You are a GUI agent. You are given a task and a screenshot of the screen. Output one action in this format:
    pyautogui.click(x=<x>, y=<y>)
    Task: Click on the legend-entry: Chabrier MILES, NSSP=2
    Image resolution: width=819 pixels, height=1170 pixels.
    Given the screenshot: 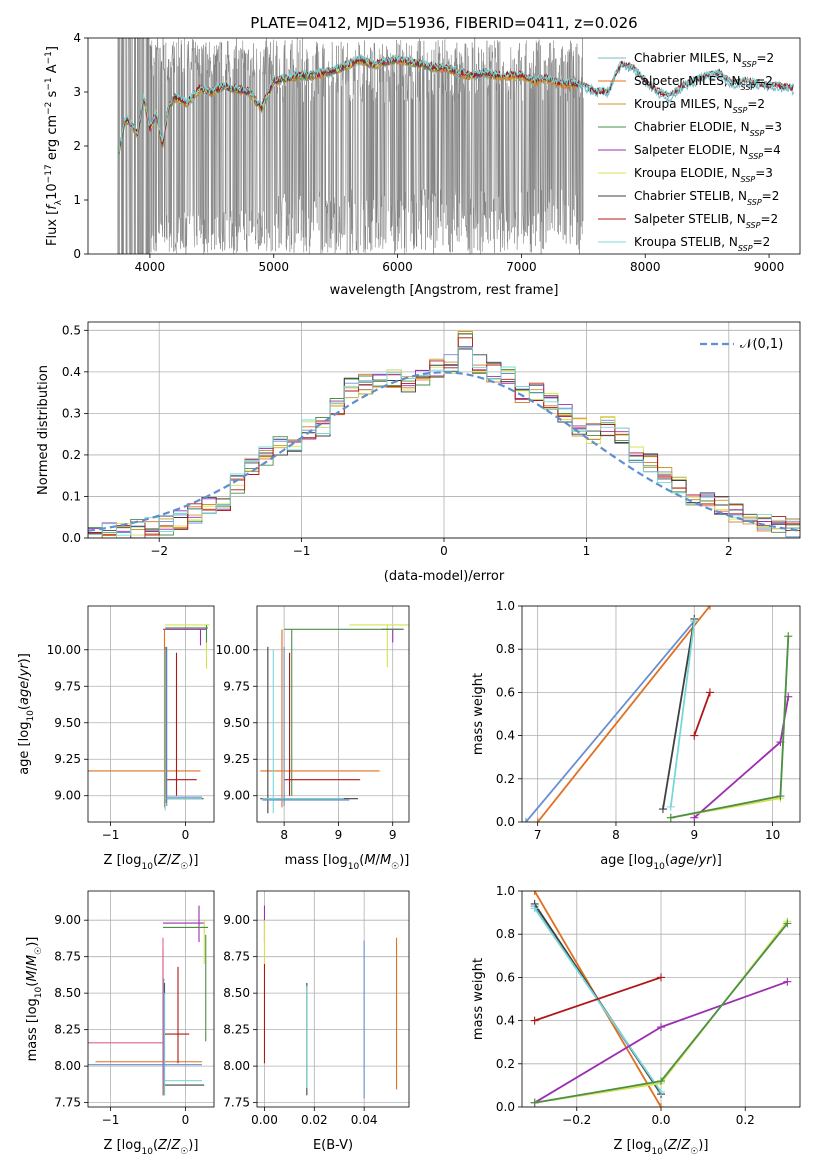 What is the action you would take?
    pyautogui.click(x=704, y=60)
    